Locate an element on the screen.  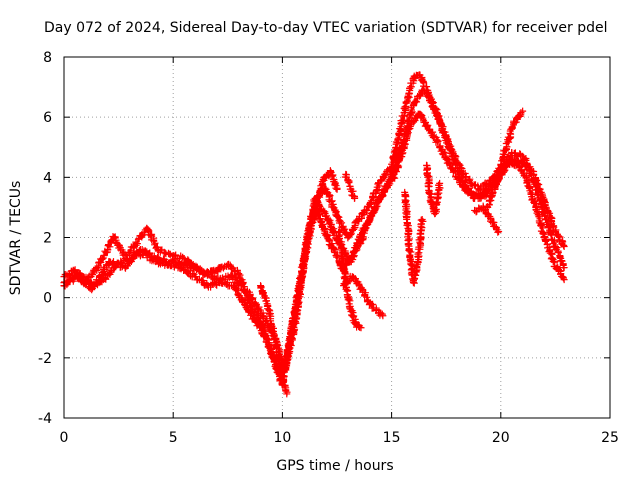
x-tick-label: 5 is located at coordinates (173, 438).